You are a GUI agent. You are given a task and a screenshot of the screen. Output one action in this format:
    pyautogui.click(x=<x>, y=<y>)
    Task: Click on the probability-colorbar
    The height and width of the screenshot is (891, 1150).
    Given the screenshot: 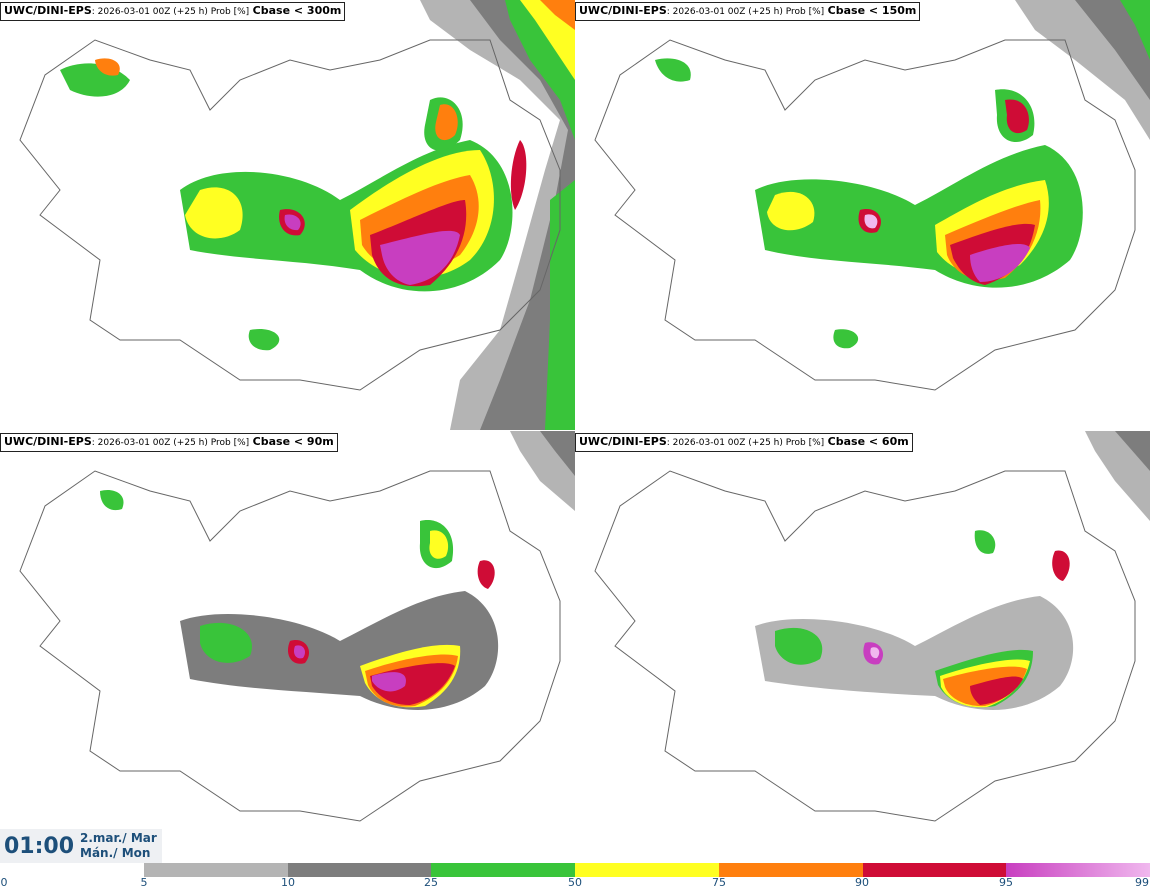 What is the action you would take?
    pyautogui.click(x=647, y=870)
    